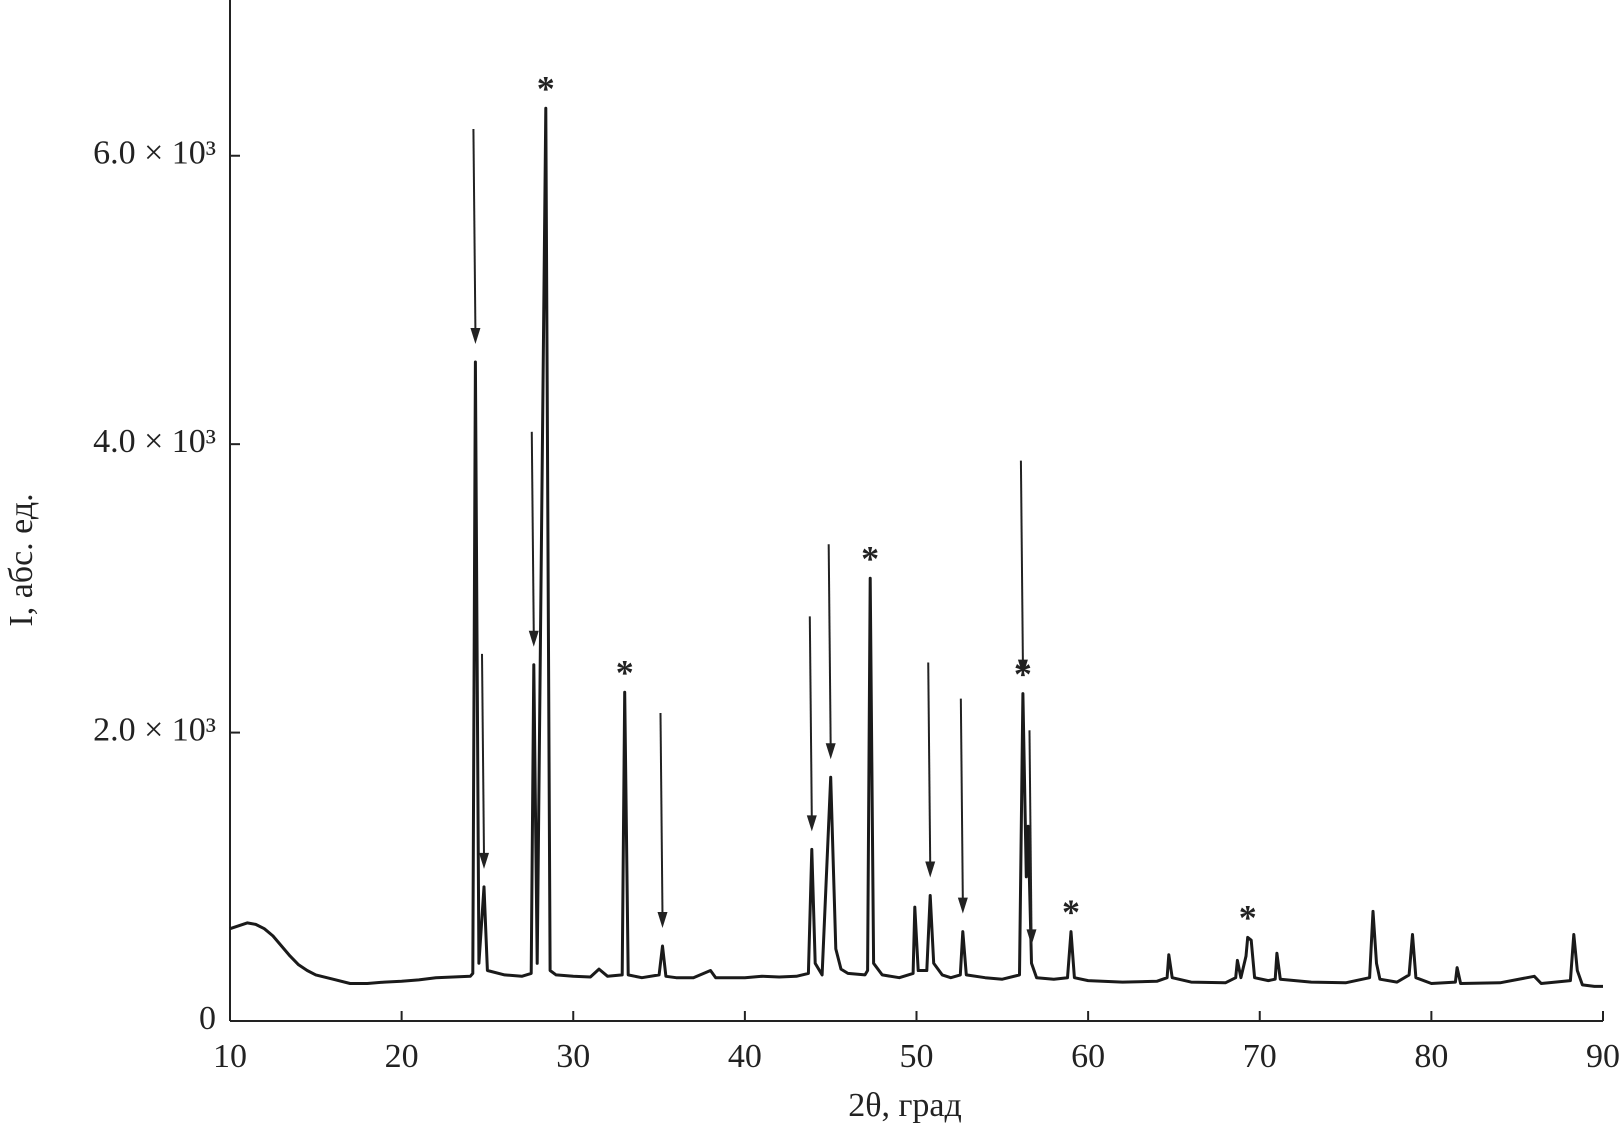  Describe the element at coordinates (1260, 1056) in the screenshot. I see `x-tick-label: 70` at that location.